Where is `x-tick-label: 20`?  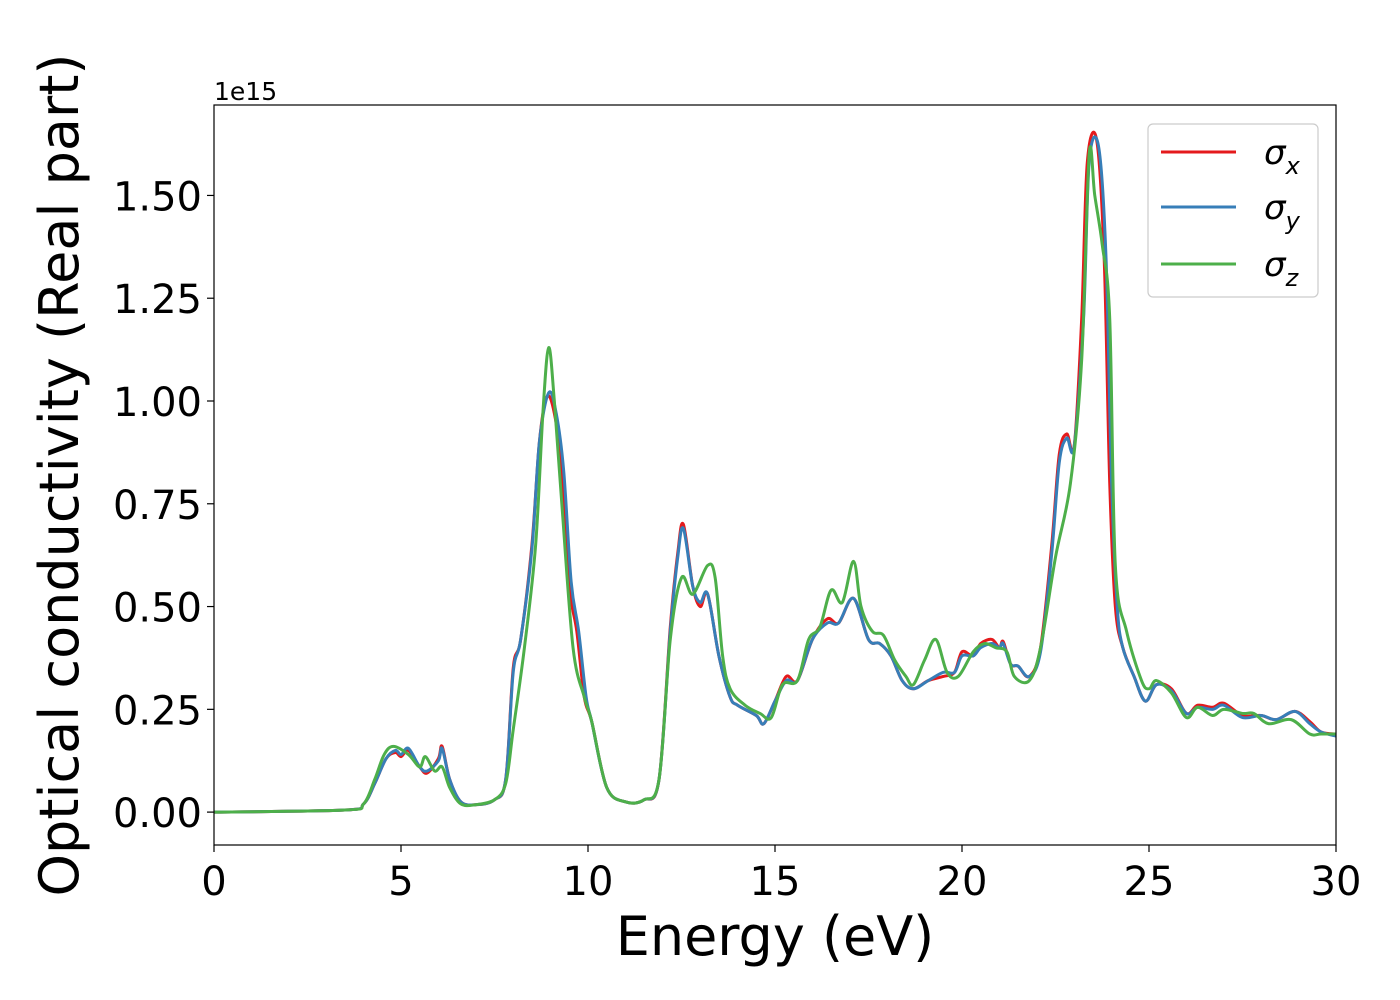 x-tick-label: 20 is located at coordinates (962, 882).